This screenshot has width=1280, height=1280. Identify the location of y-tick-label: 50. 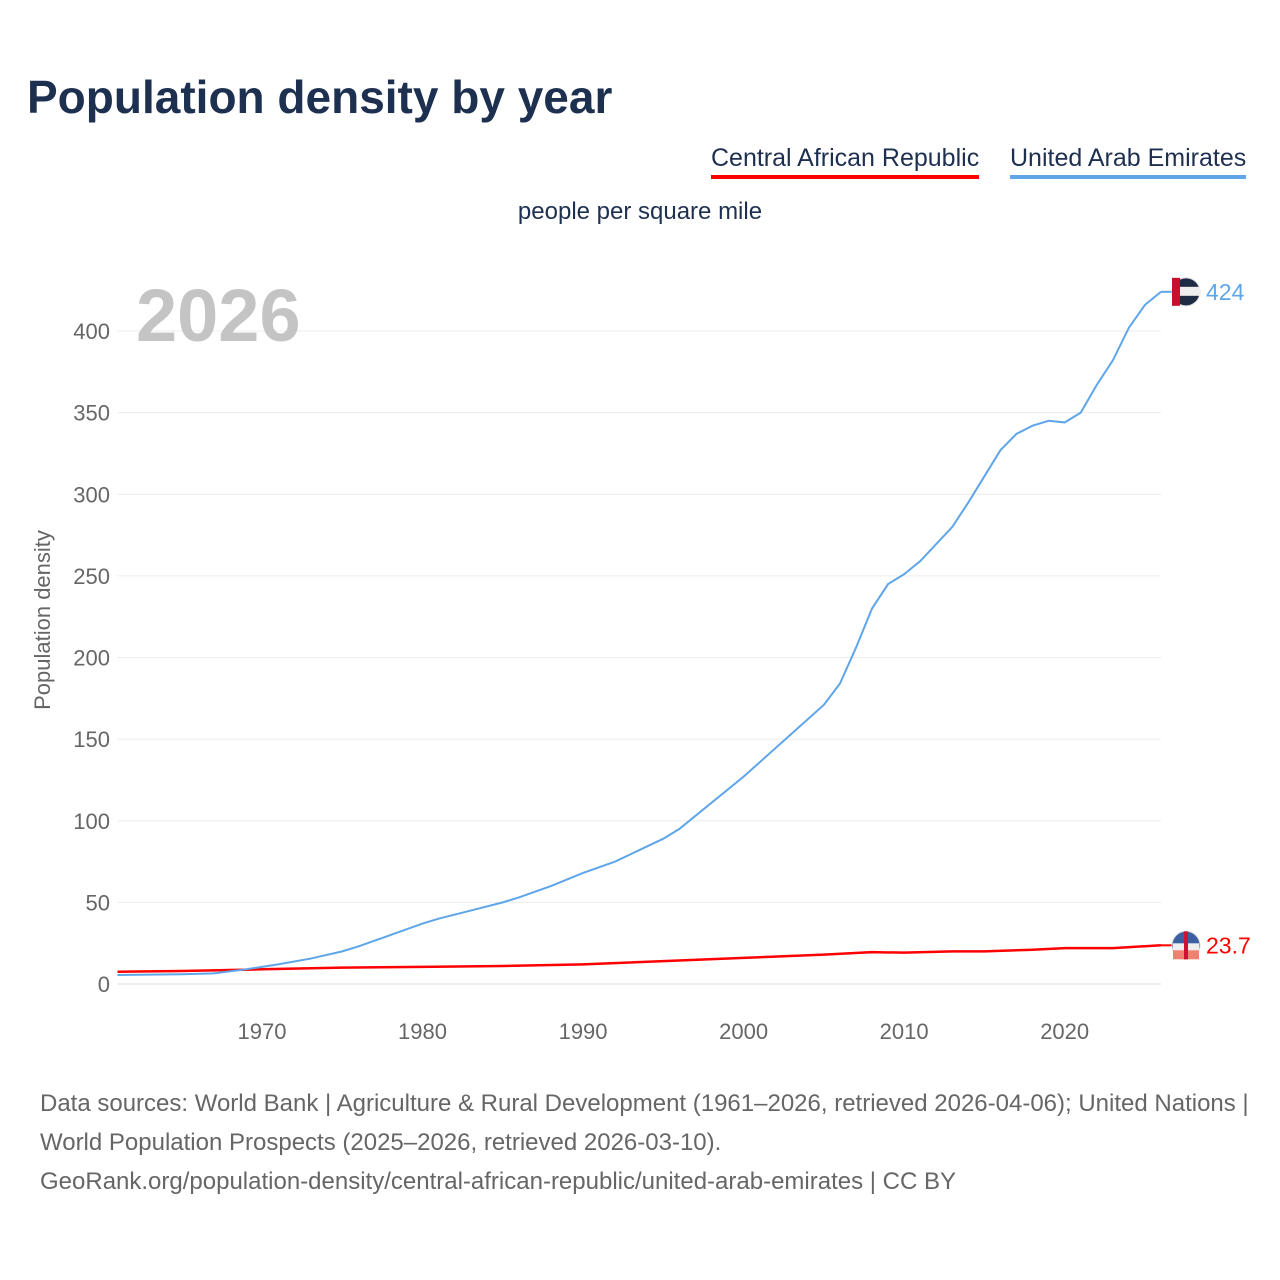
(98, 902).